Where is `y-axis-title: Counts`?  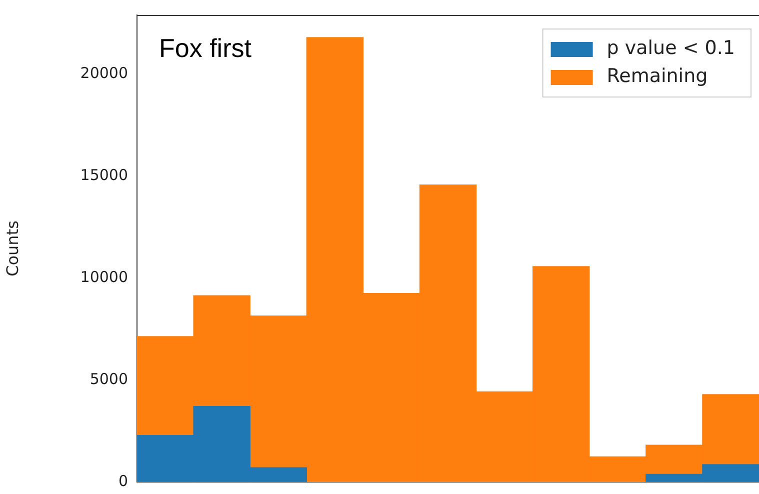 y-axis-title: Counts is located at coordinates (12, 248).